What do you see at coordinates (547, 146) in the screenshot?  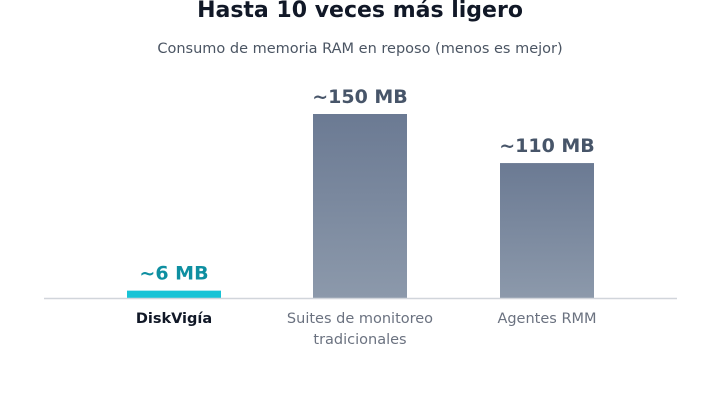 I see `value-label-3: ~110 MB` at bounding box center [547, 146].